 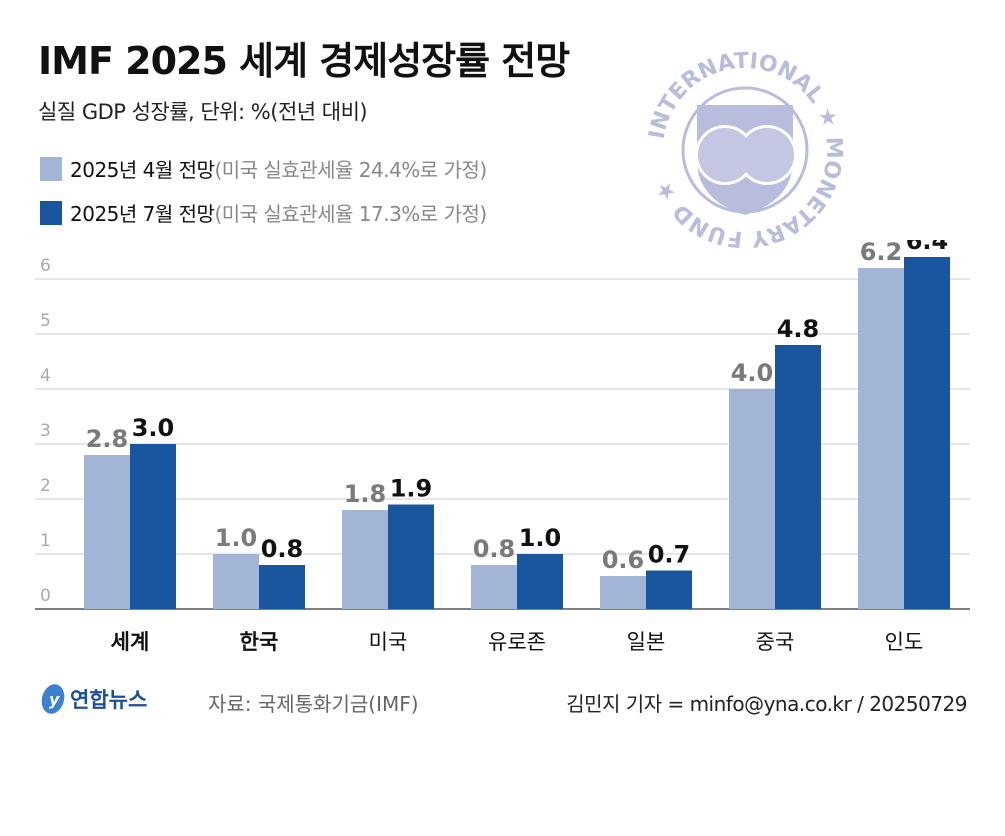 What do you see at coordinates (142, 214) in the screenshot?
I see `legend-label: 2025년 7월 전망` at bounding box center [142, 214].